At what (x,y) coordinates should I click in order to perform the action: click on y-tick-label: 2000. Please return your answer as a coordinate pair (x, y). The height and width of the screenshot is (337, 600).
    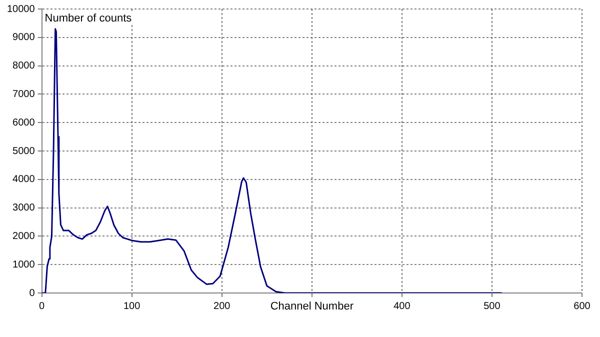
    Looking at the image, I should click on (24, 236).